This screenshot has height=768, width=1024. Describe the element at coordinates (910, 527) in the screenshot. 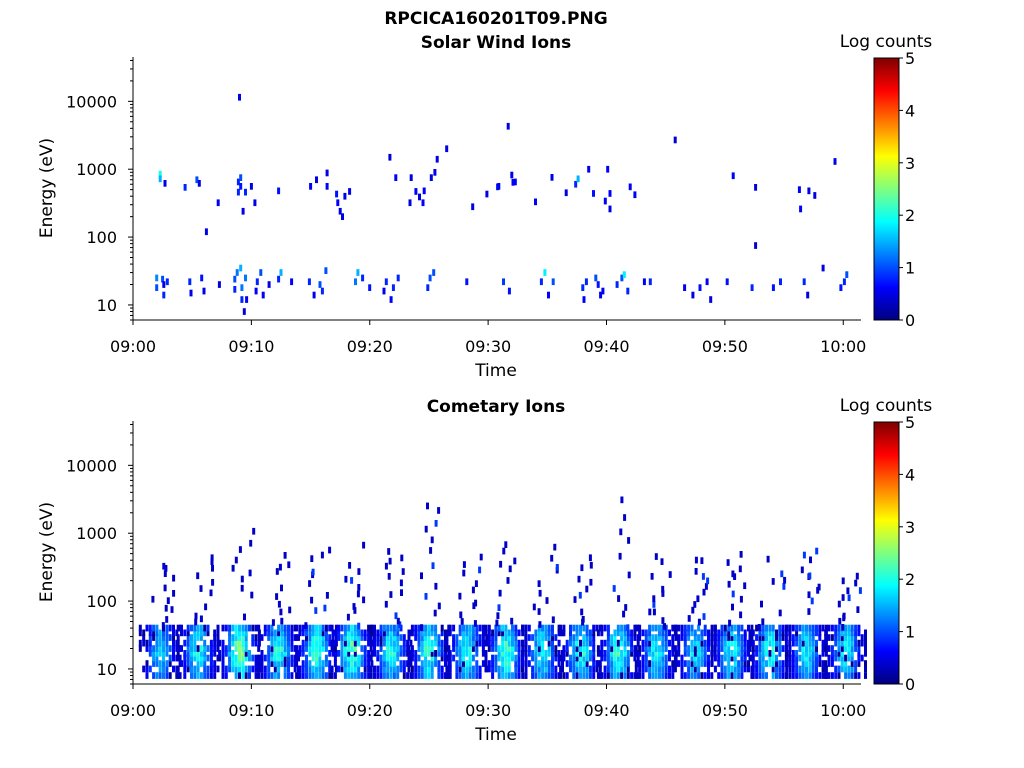

I see `colorbar-tick-label: 3` at that location.